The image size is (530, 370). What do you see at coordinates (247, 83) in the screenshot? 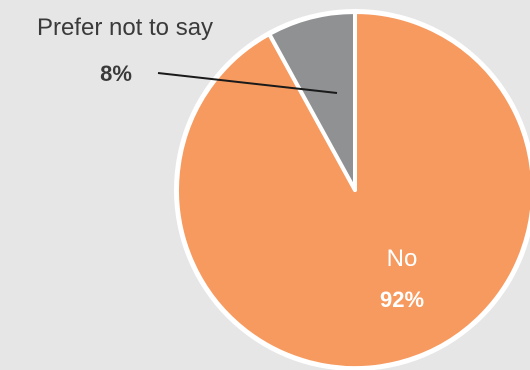
I see `leader-line-prefer-not-to-say` at bounding box center [247, 83].